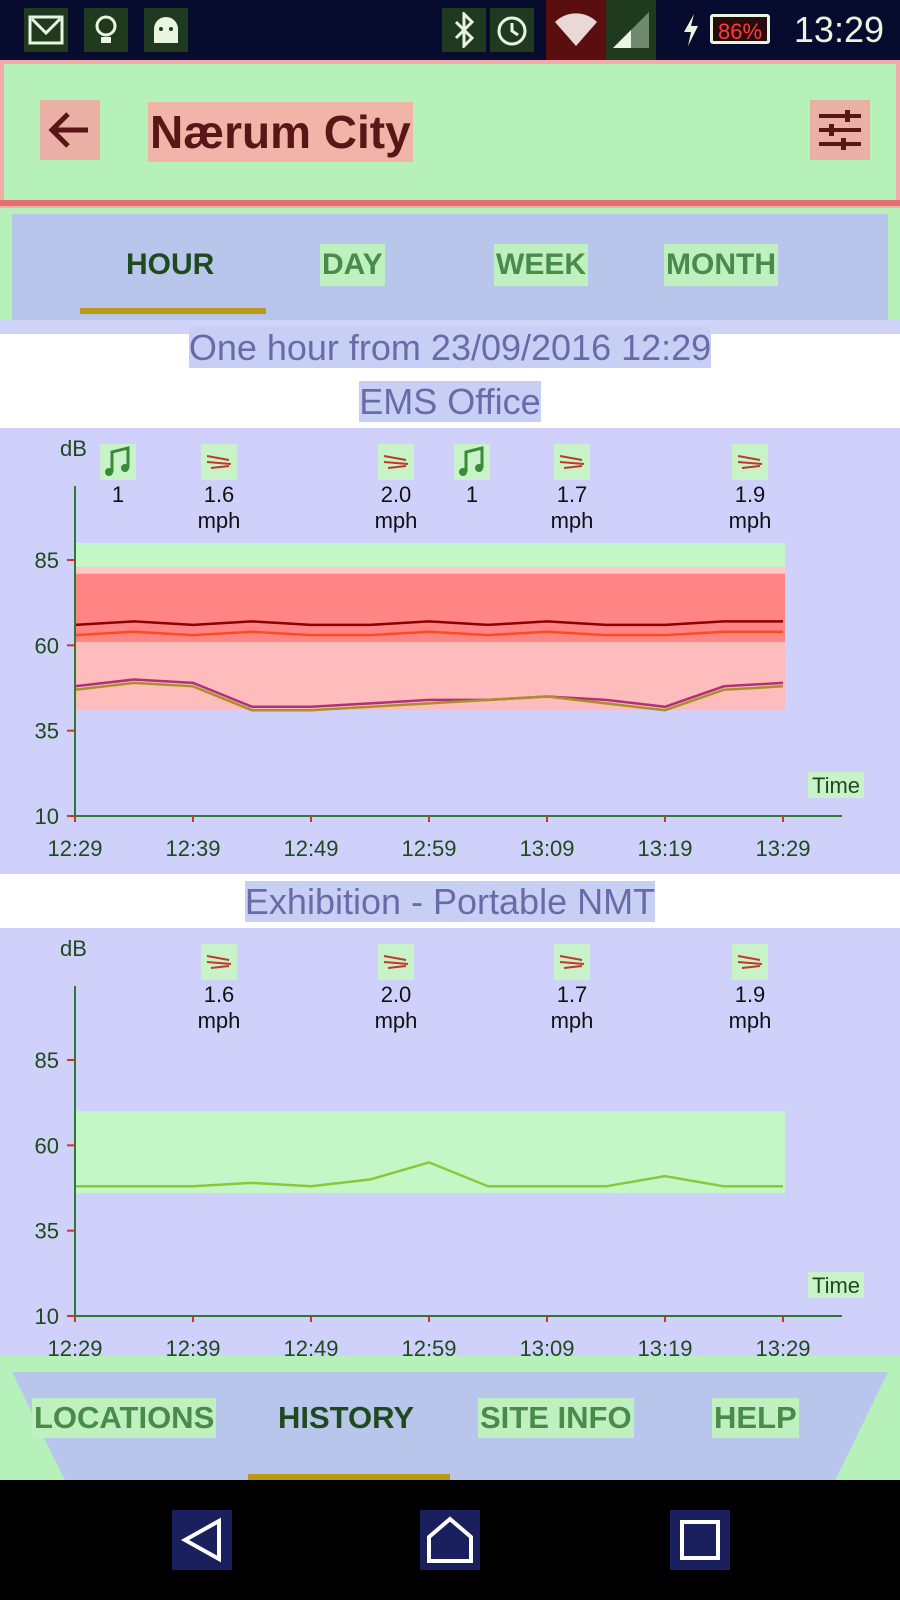 Image resolution: width=900 pixels, height=1600 pixels. I want to click on app-bar, so click(450, 134).